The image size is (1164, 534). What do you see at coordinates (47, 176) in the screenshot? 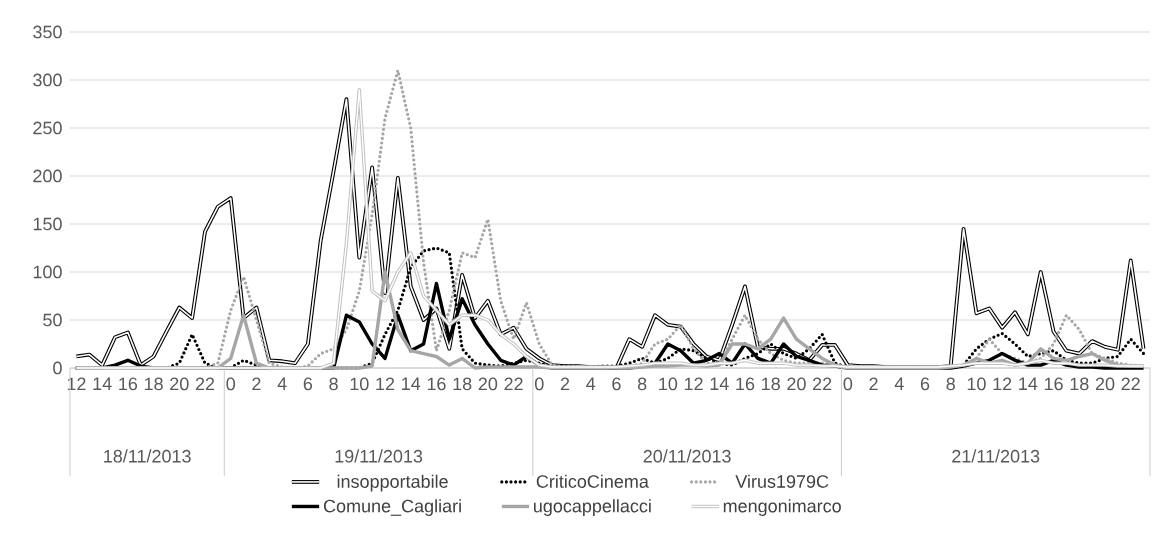
I see `y-tick-label: 200` at bounding box center [47, 176].